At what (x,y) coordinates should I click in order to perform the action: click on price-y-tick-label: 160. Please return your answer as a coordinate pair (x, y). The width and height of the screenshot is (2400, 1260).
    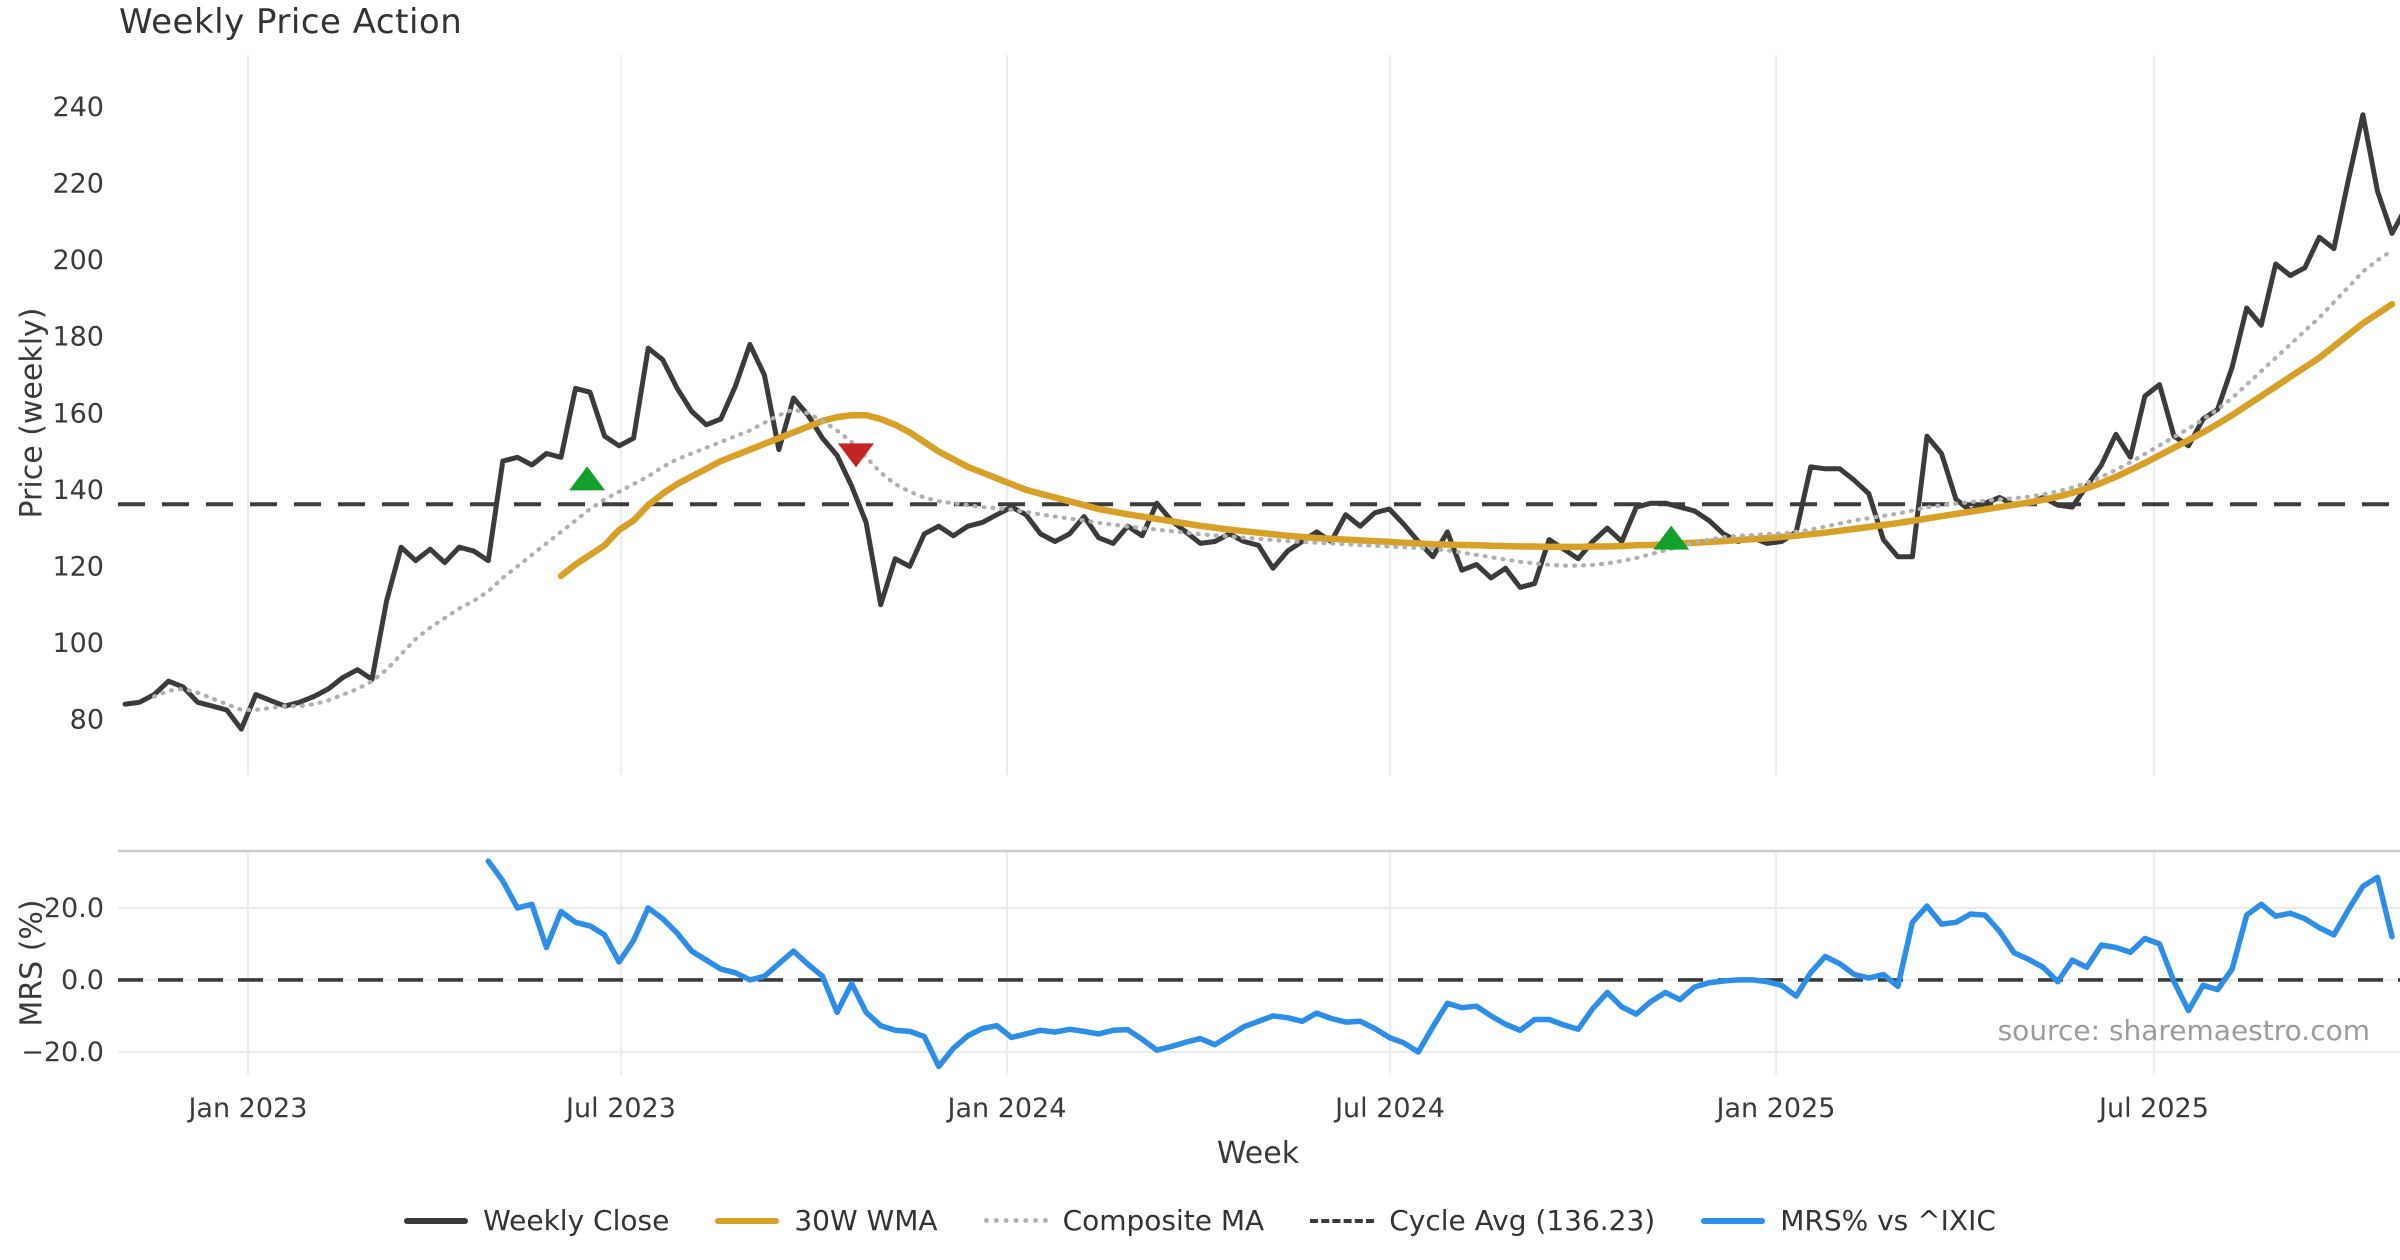
    Looking at the image, I should click on (78, 413).